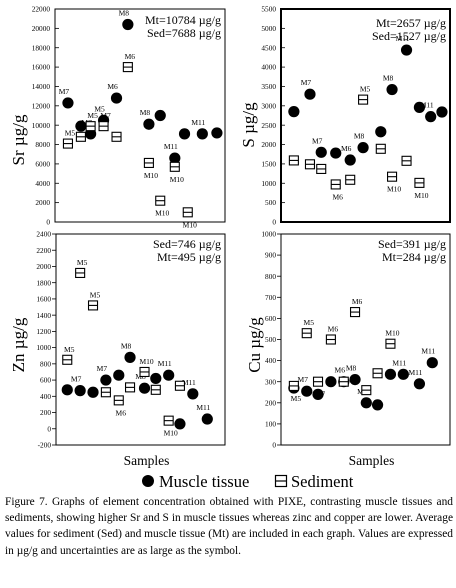 The height and width of the screenshot is (588, 456). Describe the element at coordinates (270, 297) in the screenshot. I see `y-tick-label: 700` at that location.